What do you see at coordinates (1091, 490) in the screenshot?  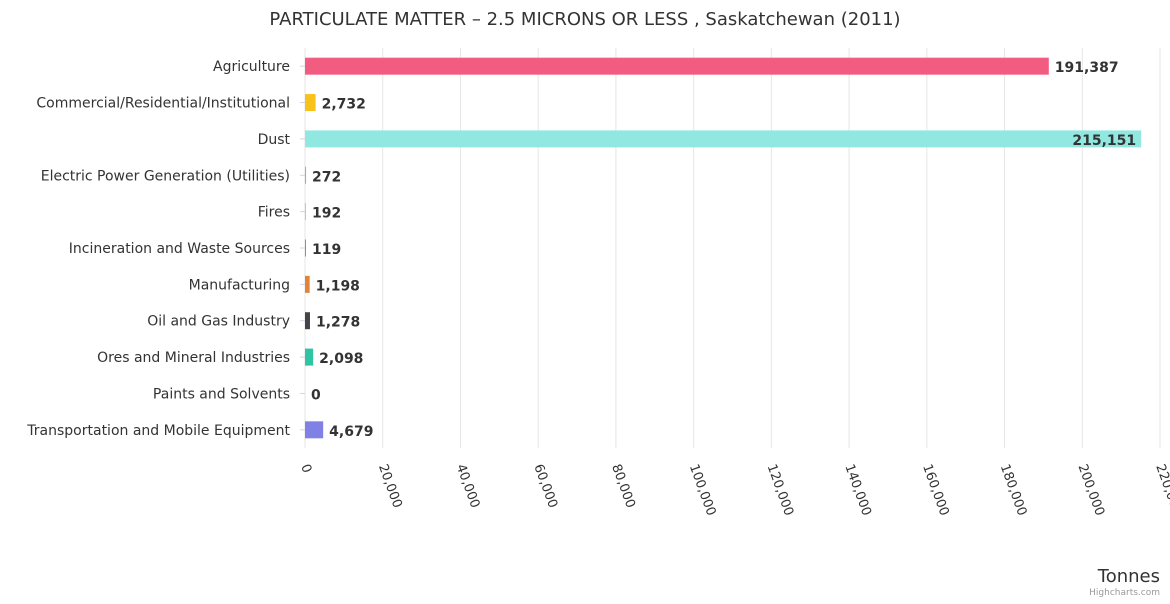 I see `x-tick-label: 200,000` at bounding box center [1091, 490].